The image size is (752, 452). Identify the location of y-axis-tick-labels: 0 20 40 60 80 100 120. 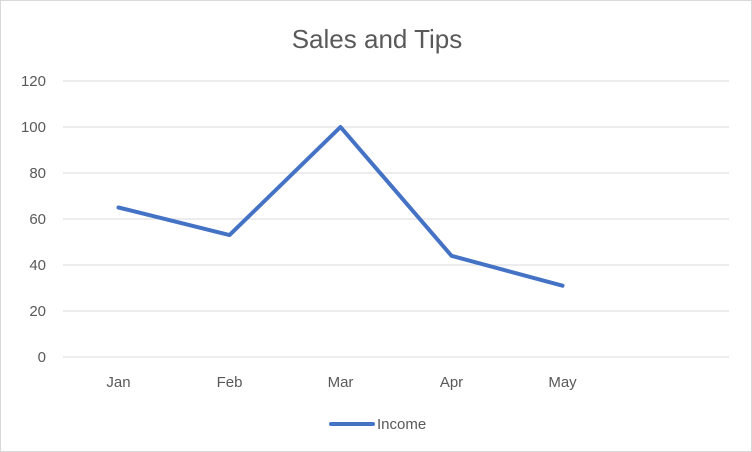
(33, 219).